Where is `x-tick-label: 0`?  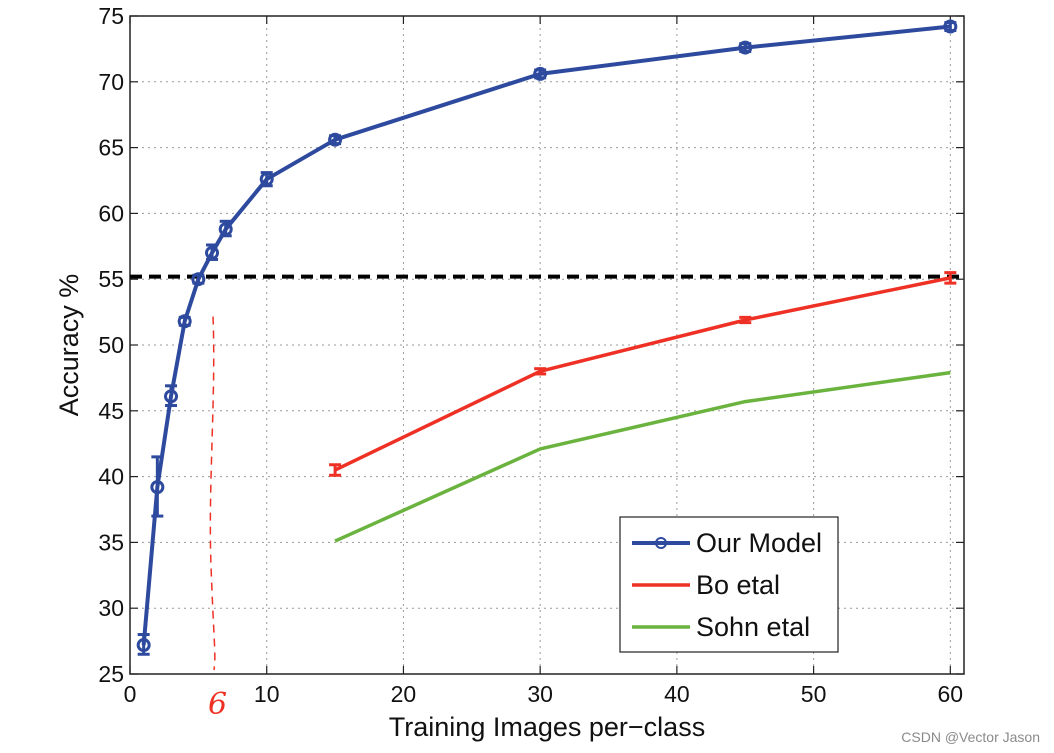 x-tick-label: 0 is located at coordinates (130, 694).